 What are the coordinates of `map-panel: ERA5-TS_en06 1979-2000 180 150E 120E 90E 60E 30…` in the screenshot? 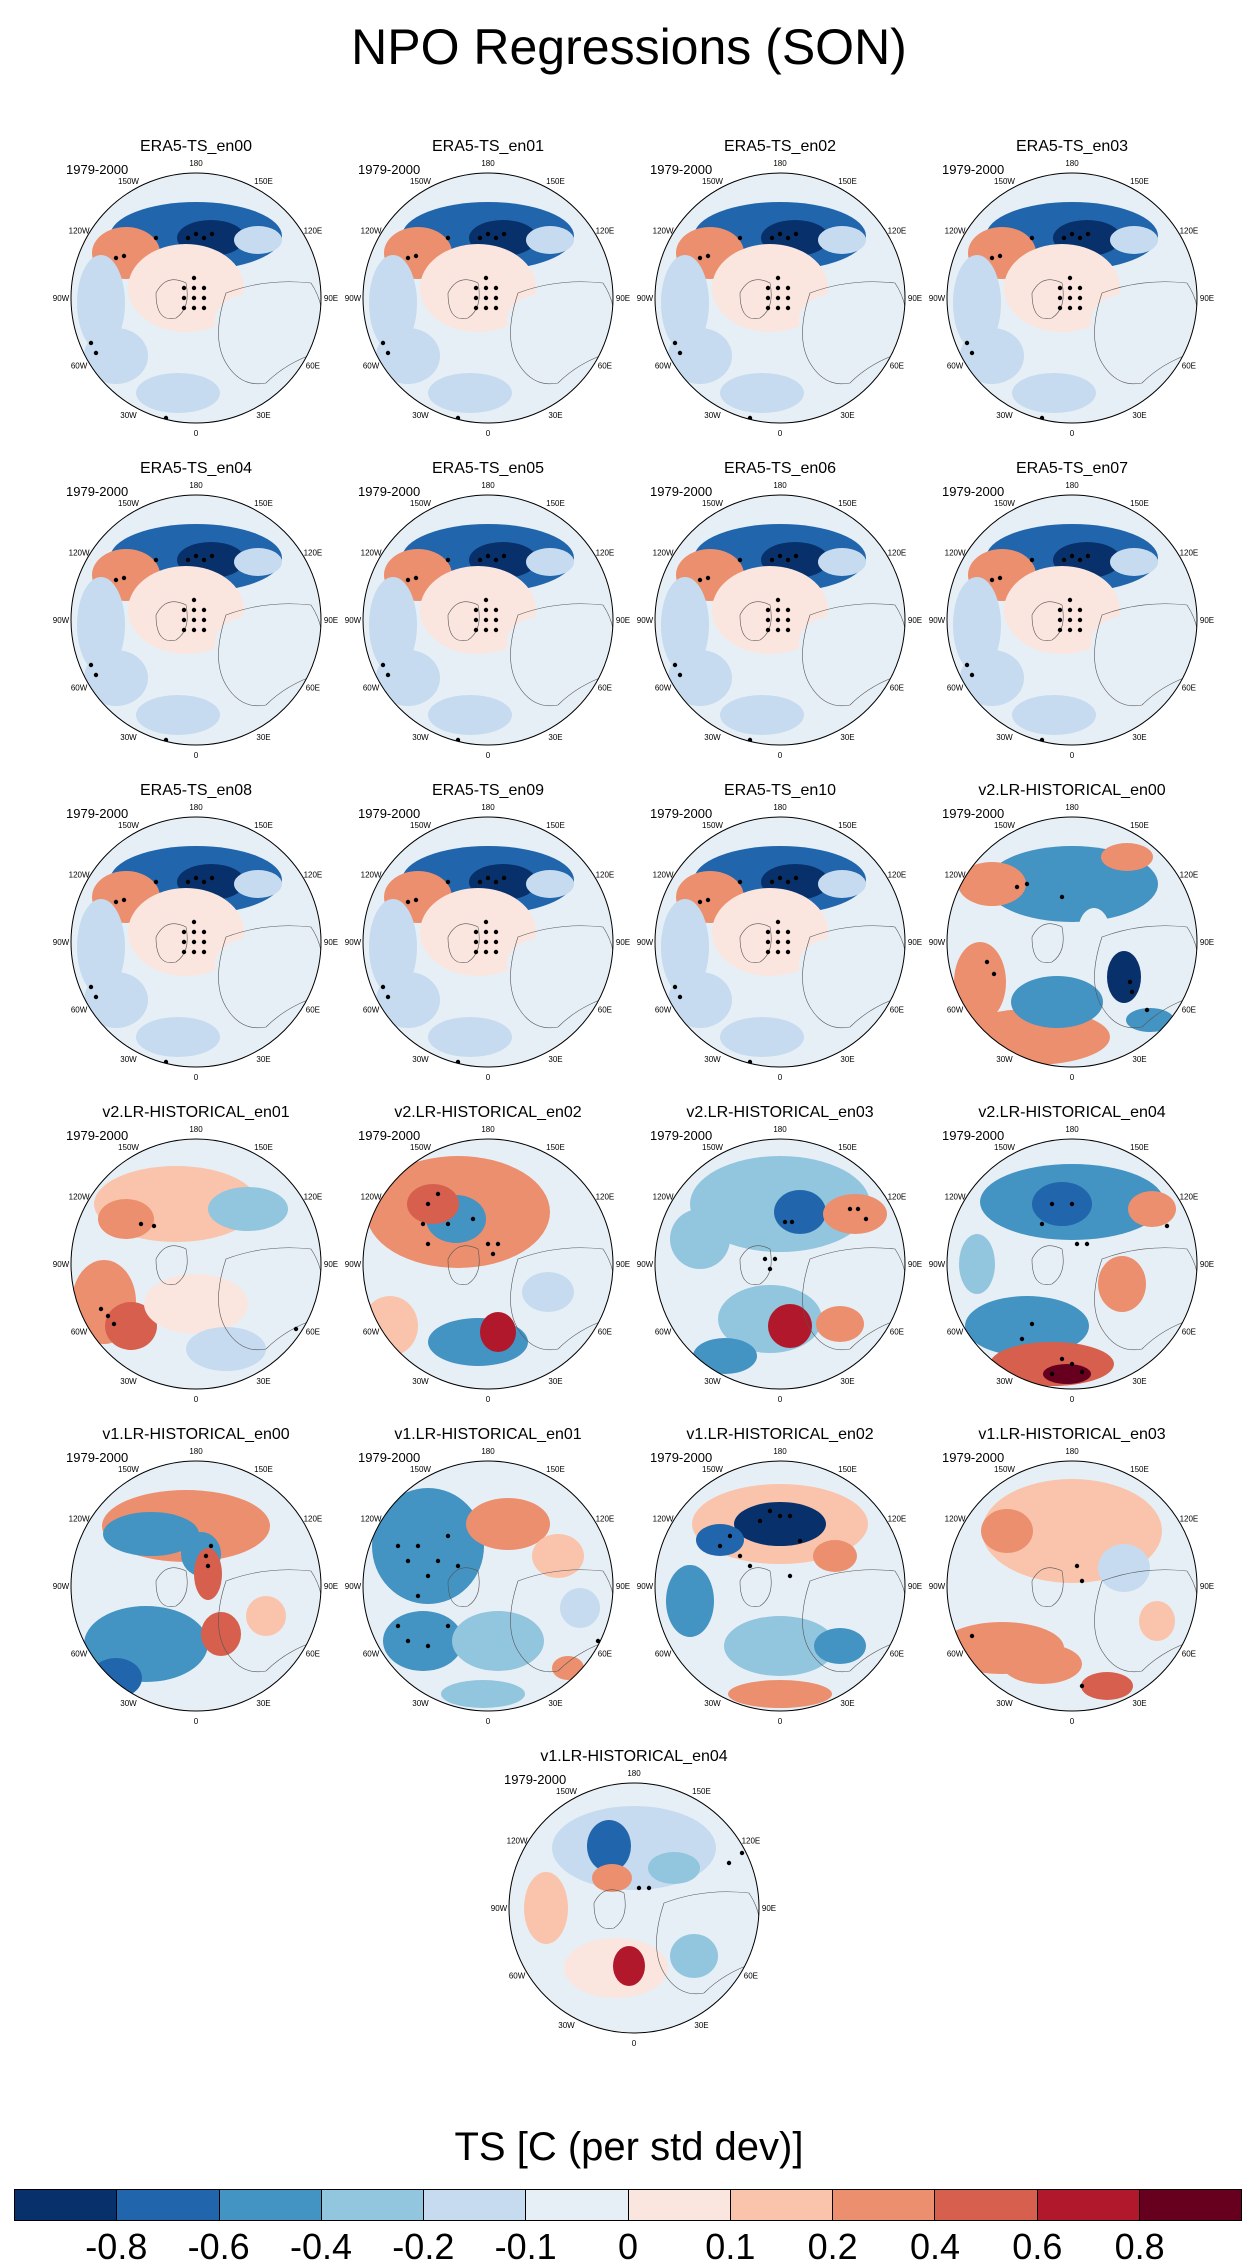 It's located at (779, 610).